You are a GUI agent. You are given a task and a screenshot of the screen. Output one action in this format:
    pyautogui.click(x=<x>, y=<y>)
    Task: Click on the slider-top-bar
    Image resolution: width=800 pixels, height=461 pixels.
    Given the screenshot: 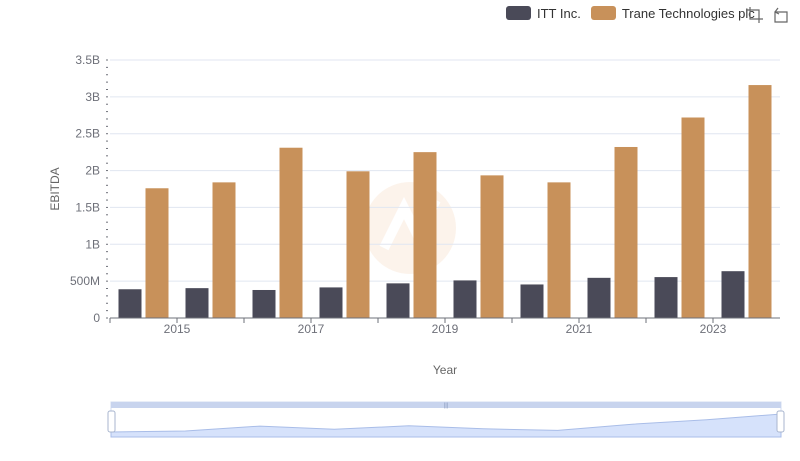 What is the action you would take?
    pyautogui.click(x=446, y=405)
    